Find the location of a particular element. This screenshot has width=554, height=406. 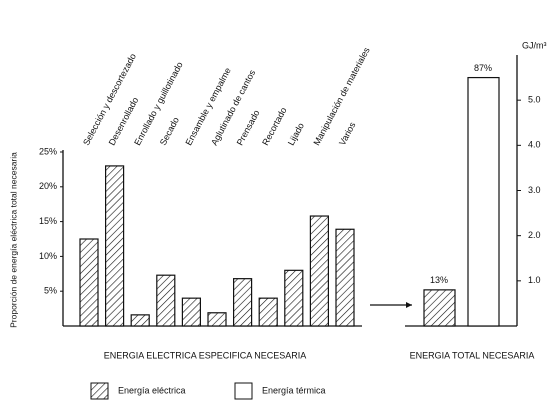

y-tick-label: 25% is located at coordinates (48, 151).